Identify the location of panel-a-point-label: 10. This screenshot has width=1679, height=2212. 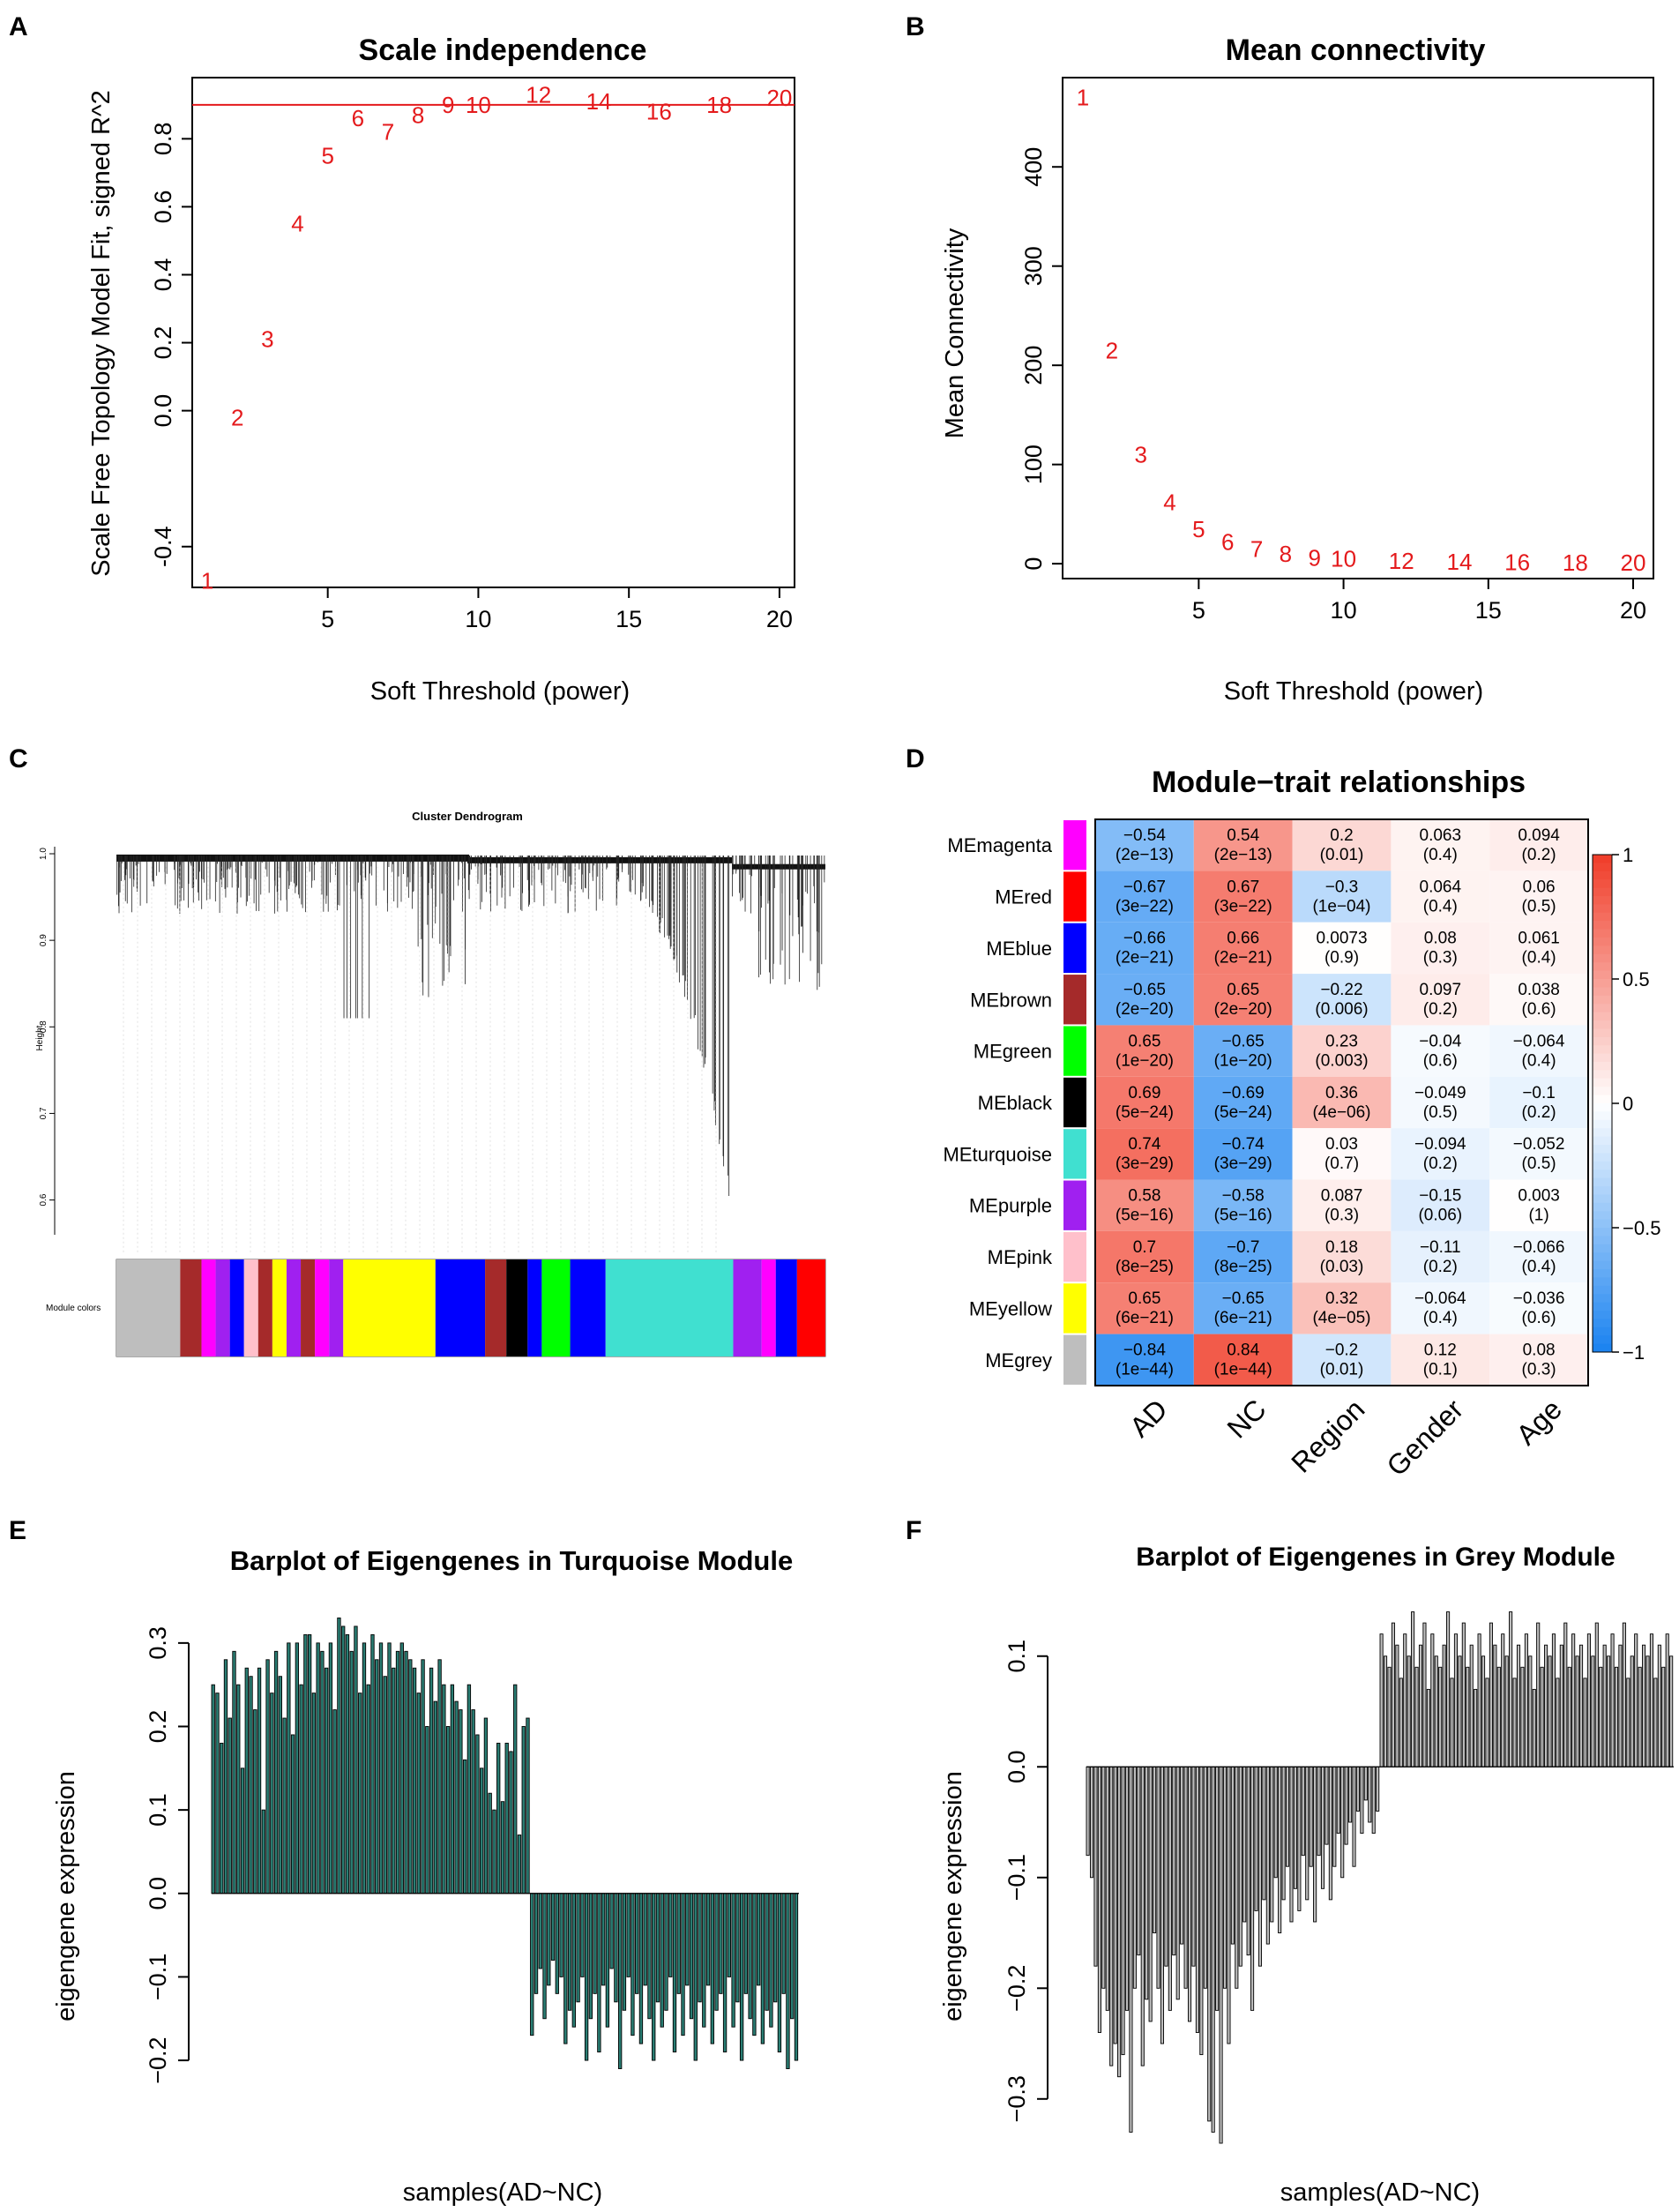
(478, 105).